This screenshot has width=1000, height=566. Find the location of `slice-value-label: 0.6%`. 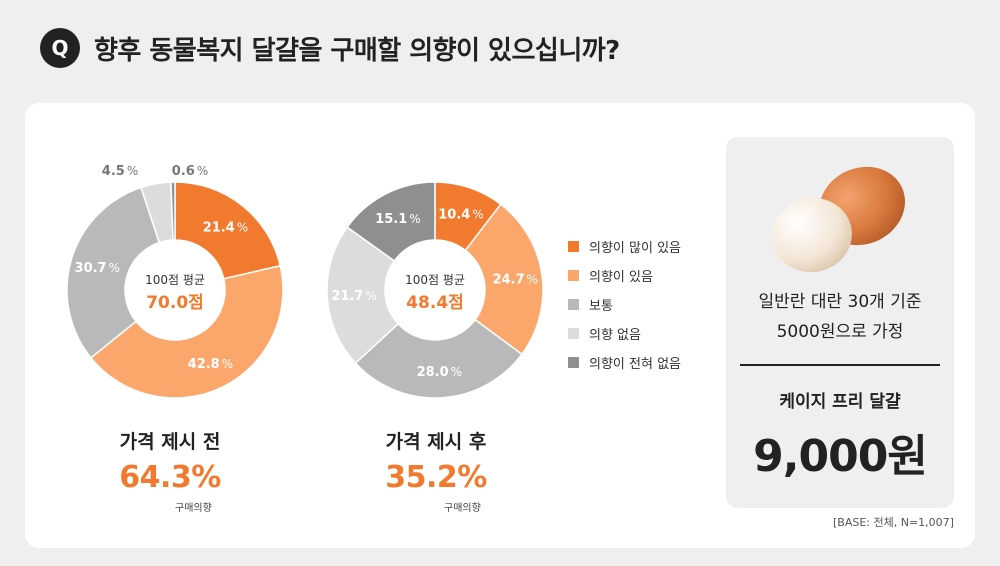

slice-value-label: 0.6% is located at coordinates (190, 171).